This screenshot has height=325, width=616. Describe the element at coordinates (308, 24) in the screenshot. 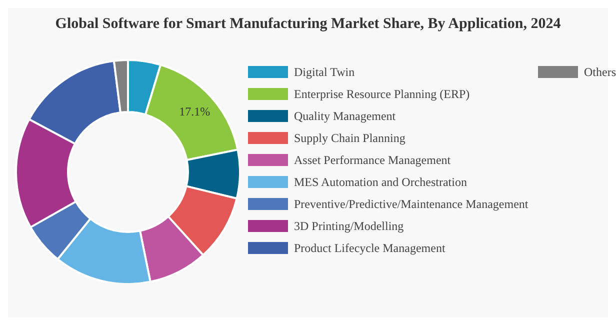

I see `chart-title: Global Software for Smart Manufacturing Market Share, By Application, 2024` at that location.